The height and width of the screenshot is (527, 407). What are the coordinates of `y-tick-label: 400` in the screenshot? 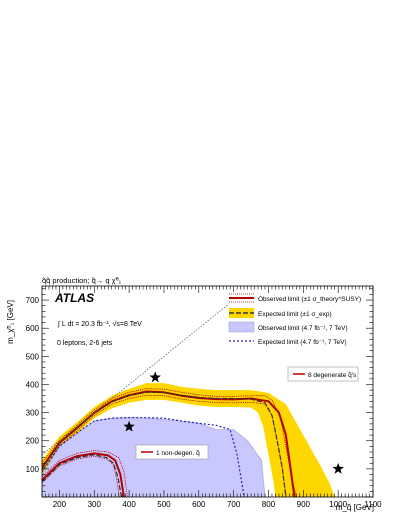 It's located at (33, 384).